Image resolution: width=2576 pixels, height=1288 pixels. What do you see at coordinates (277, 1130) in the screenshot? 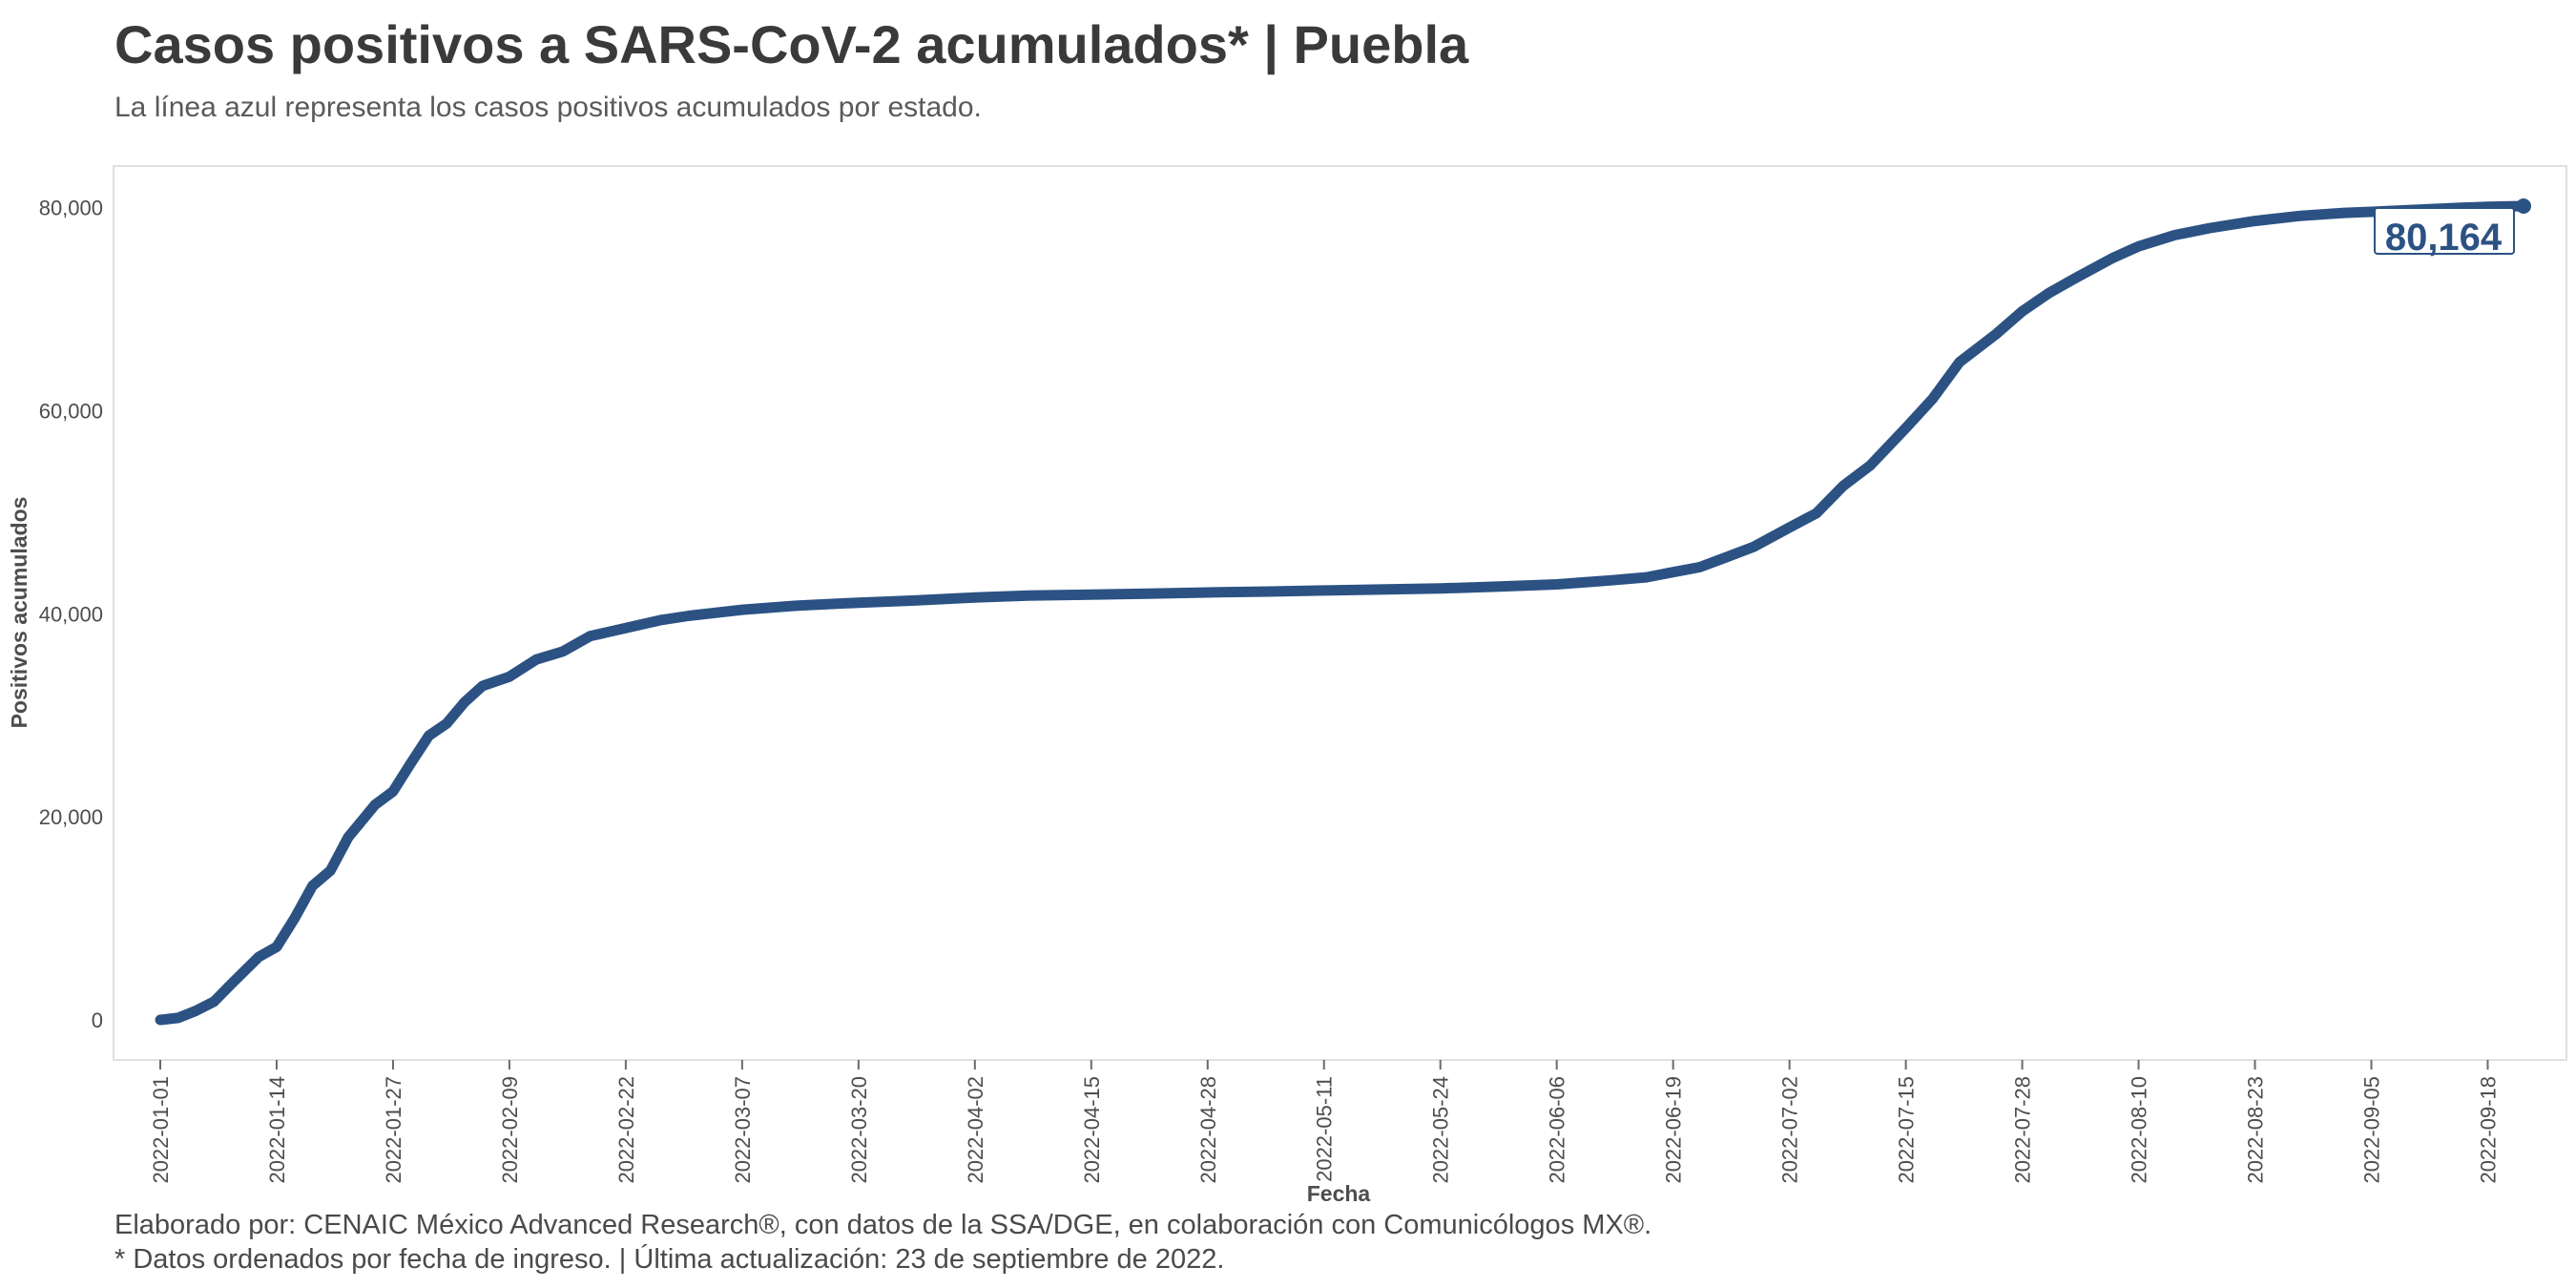
I see `x-tick-label: 2022-01-14` at bounding box center [277, 1130].